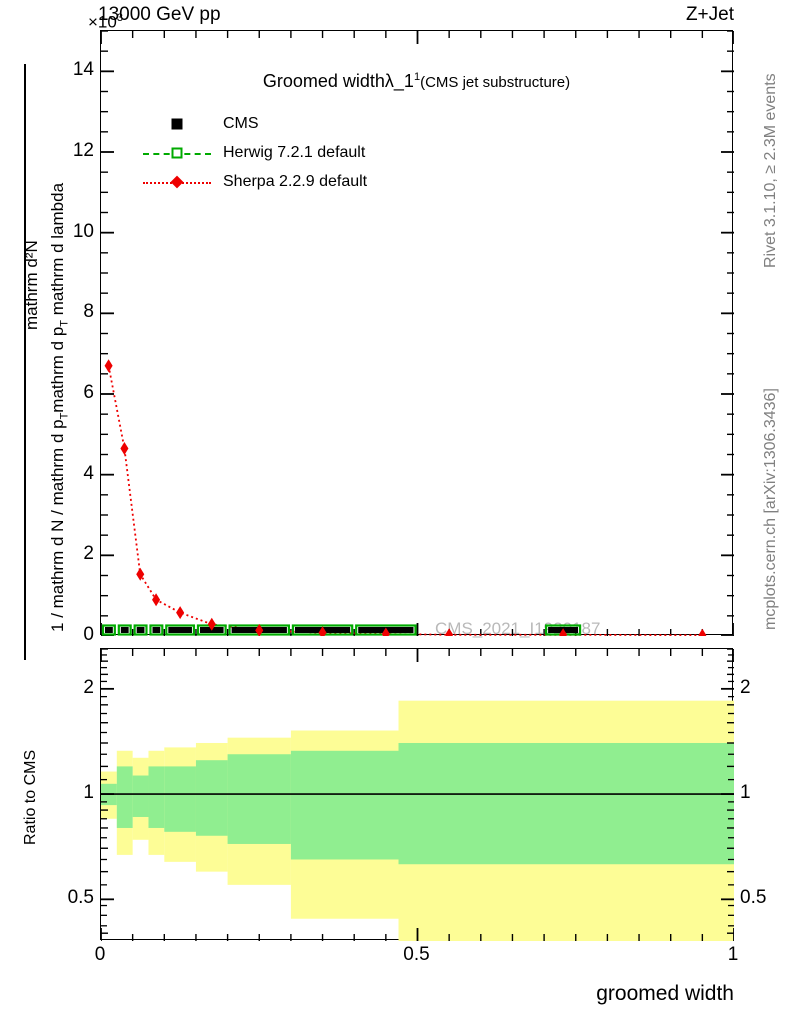 The image size is (786, 1024). Describe the element at coordinates (177, 182) in the screenshot. I see `legend-key-sherpa` at that location.